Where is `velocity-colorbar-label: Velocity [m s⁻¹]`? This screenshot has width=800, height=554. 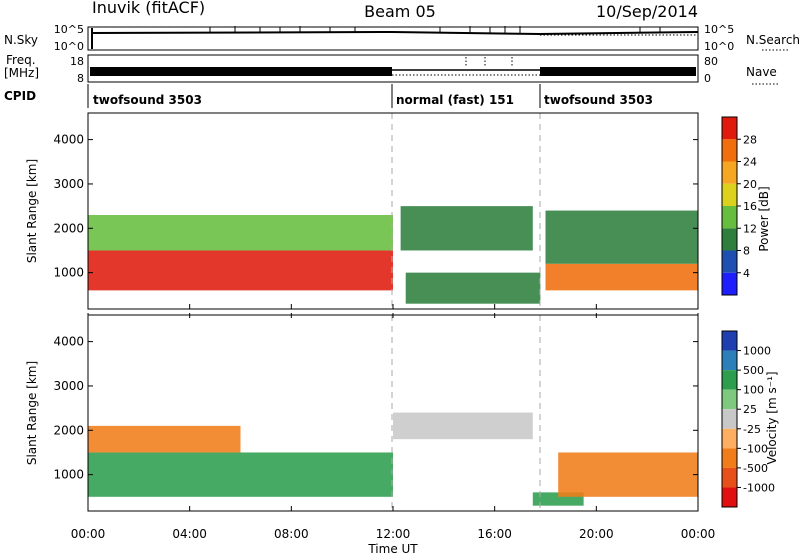 velocity-colorbar-label: Velocity [m s⁻¹] is located at coordinates (772, 417).